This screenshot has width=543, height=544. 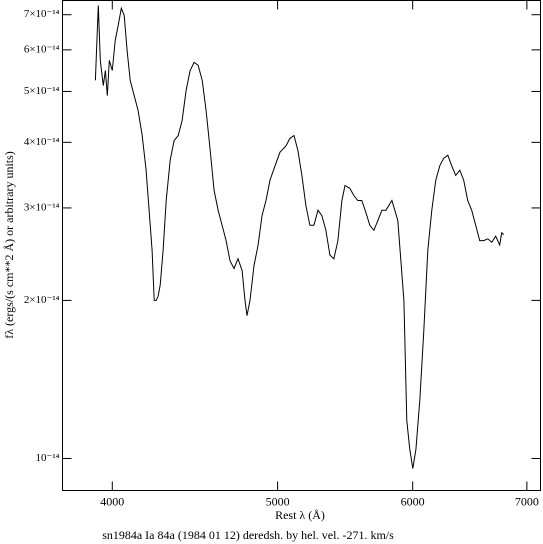 I want to click on y-tick-label: 5×10⁻¹⁴, so click(x=42, y=91).